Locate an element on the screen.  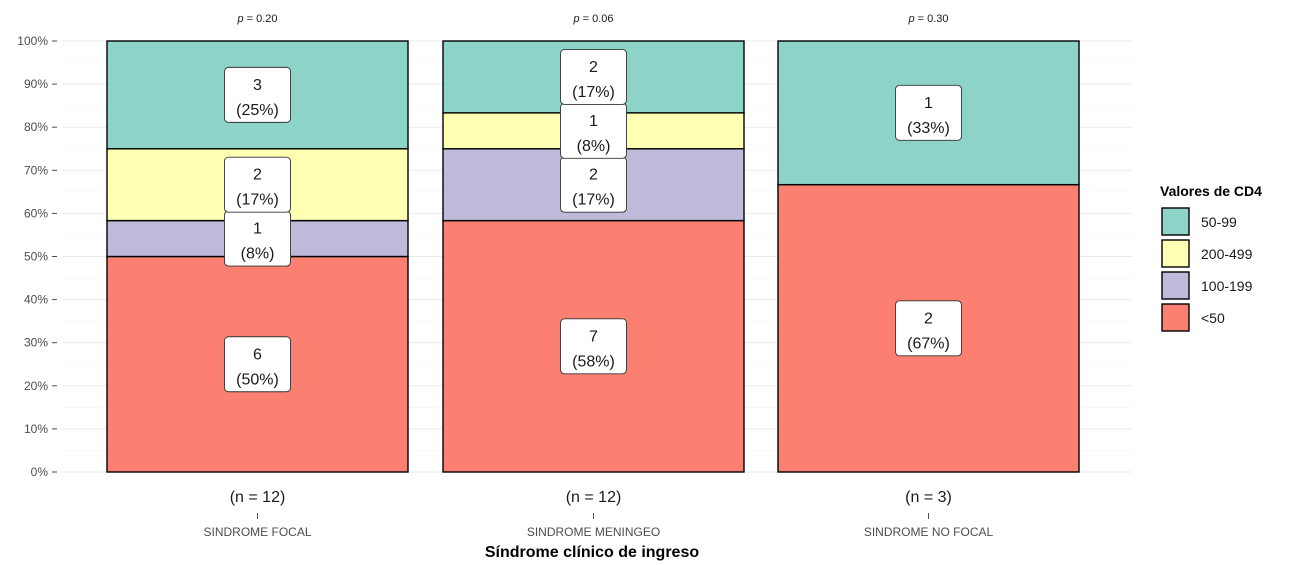
y-tick-label: 90% is located at coordinates (36, 84).